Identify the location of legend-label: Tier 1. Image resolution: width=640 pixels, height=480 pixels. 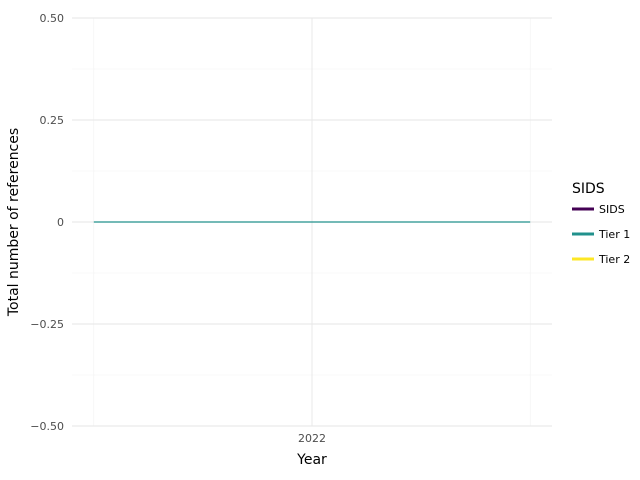
(614, 234).